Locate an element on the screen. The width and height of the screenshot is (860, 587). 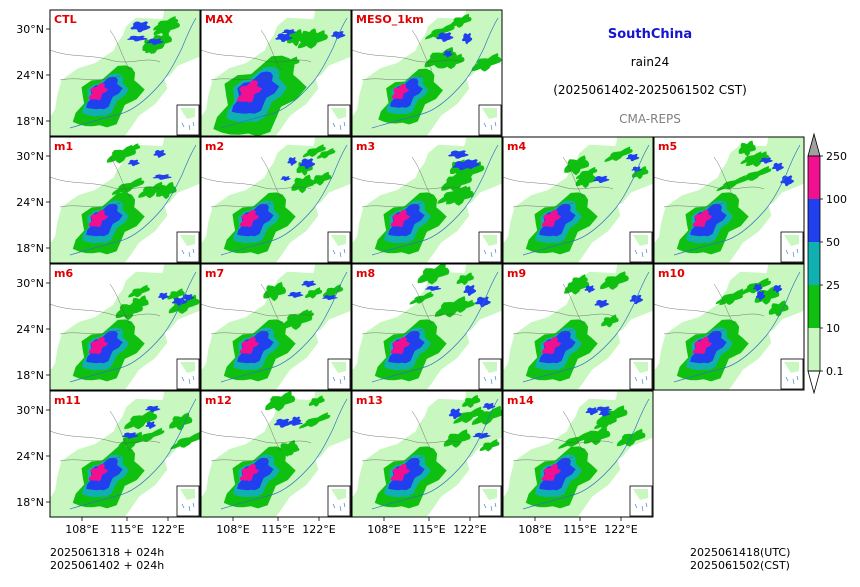
panel-label: m12 is located at coordinates (218, 400).